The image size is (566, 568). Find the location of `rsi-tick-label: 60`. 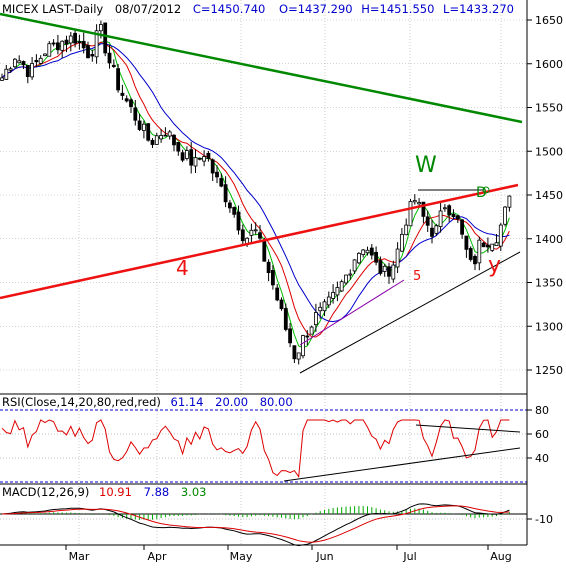

rsi-tick-label: 60 is located at coordinates (542, 434).